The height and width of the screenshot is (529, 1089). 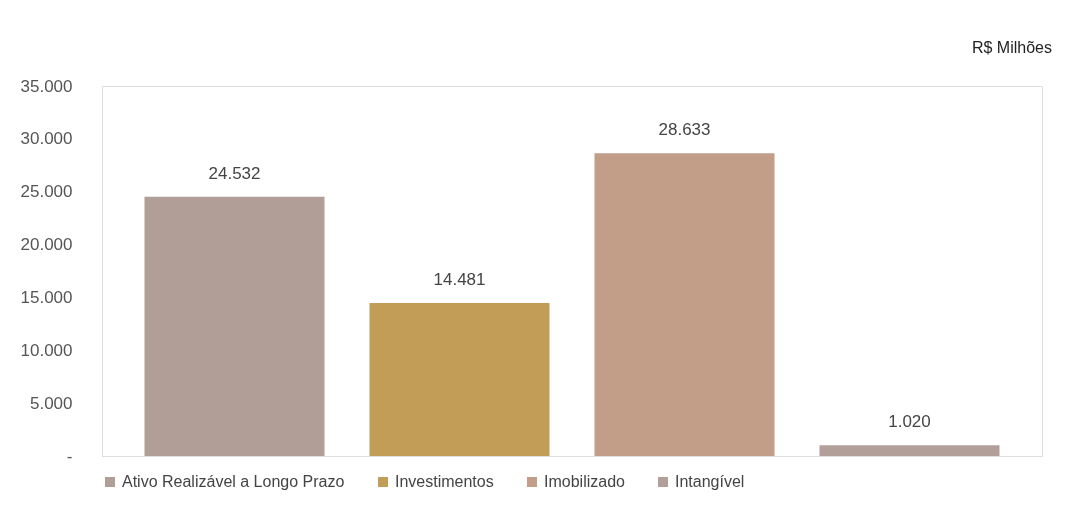 What do you see at coordinates (1011, 47) in the screenshot?
I see `text: R$ Milhões` at bounding box center [1011, 47].